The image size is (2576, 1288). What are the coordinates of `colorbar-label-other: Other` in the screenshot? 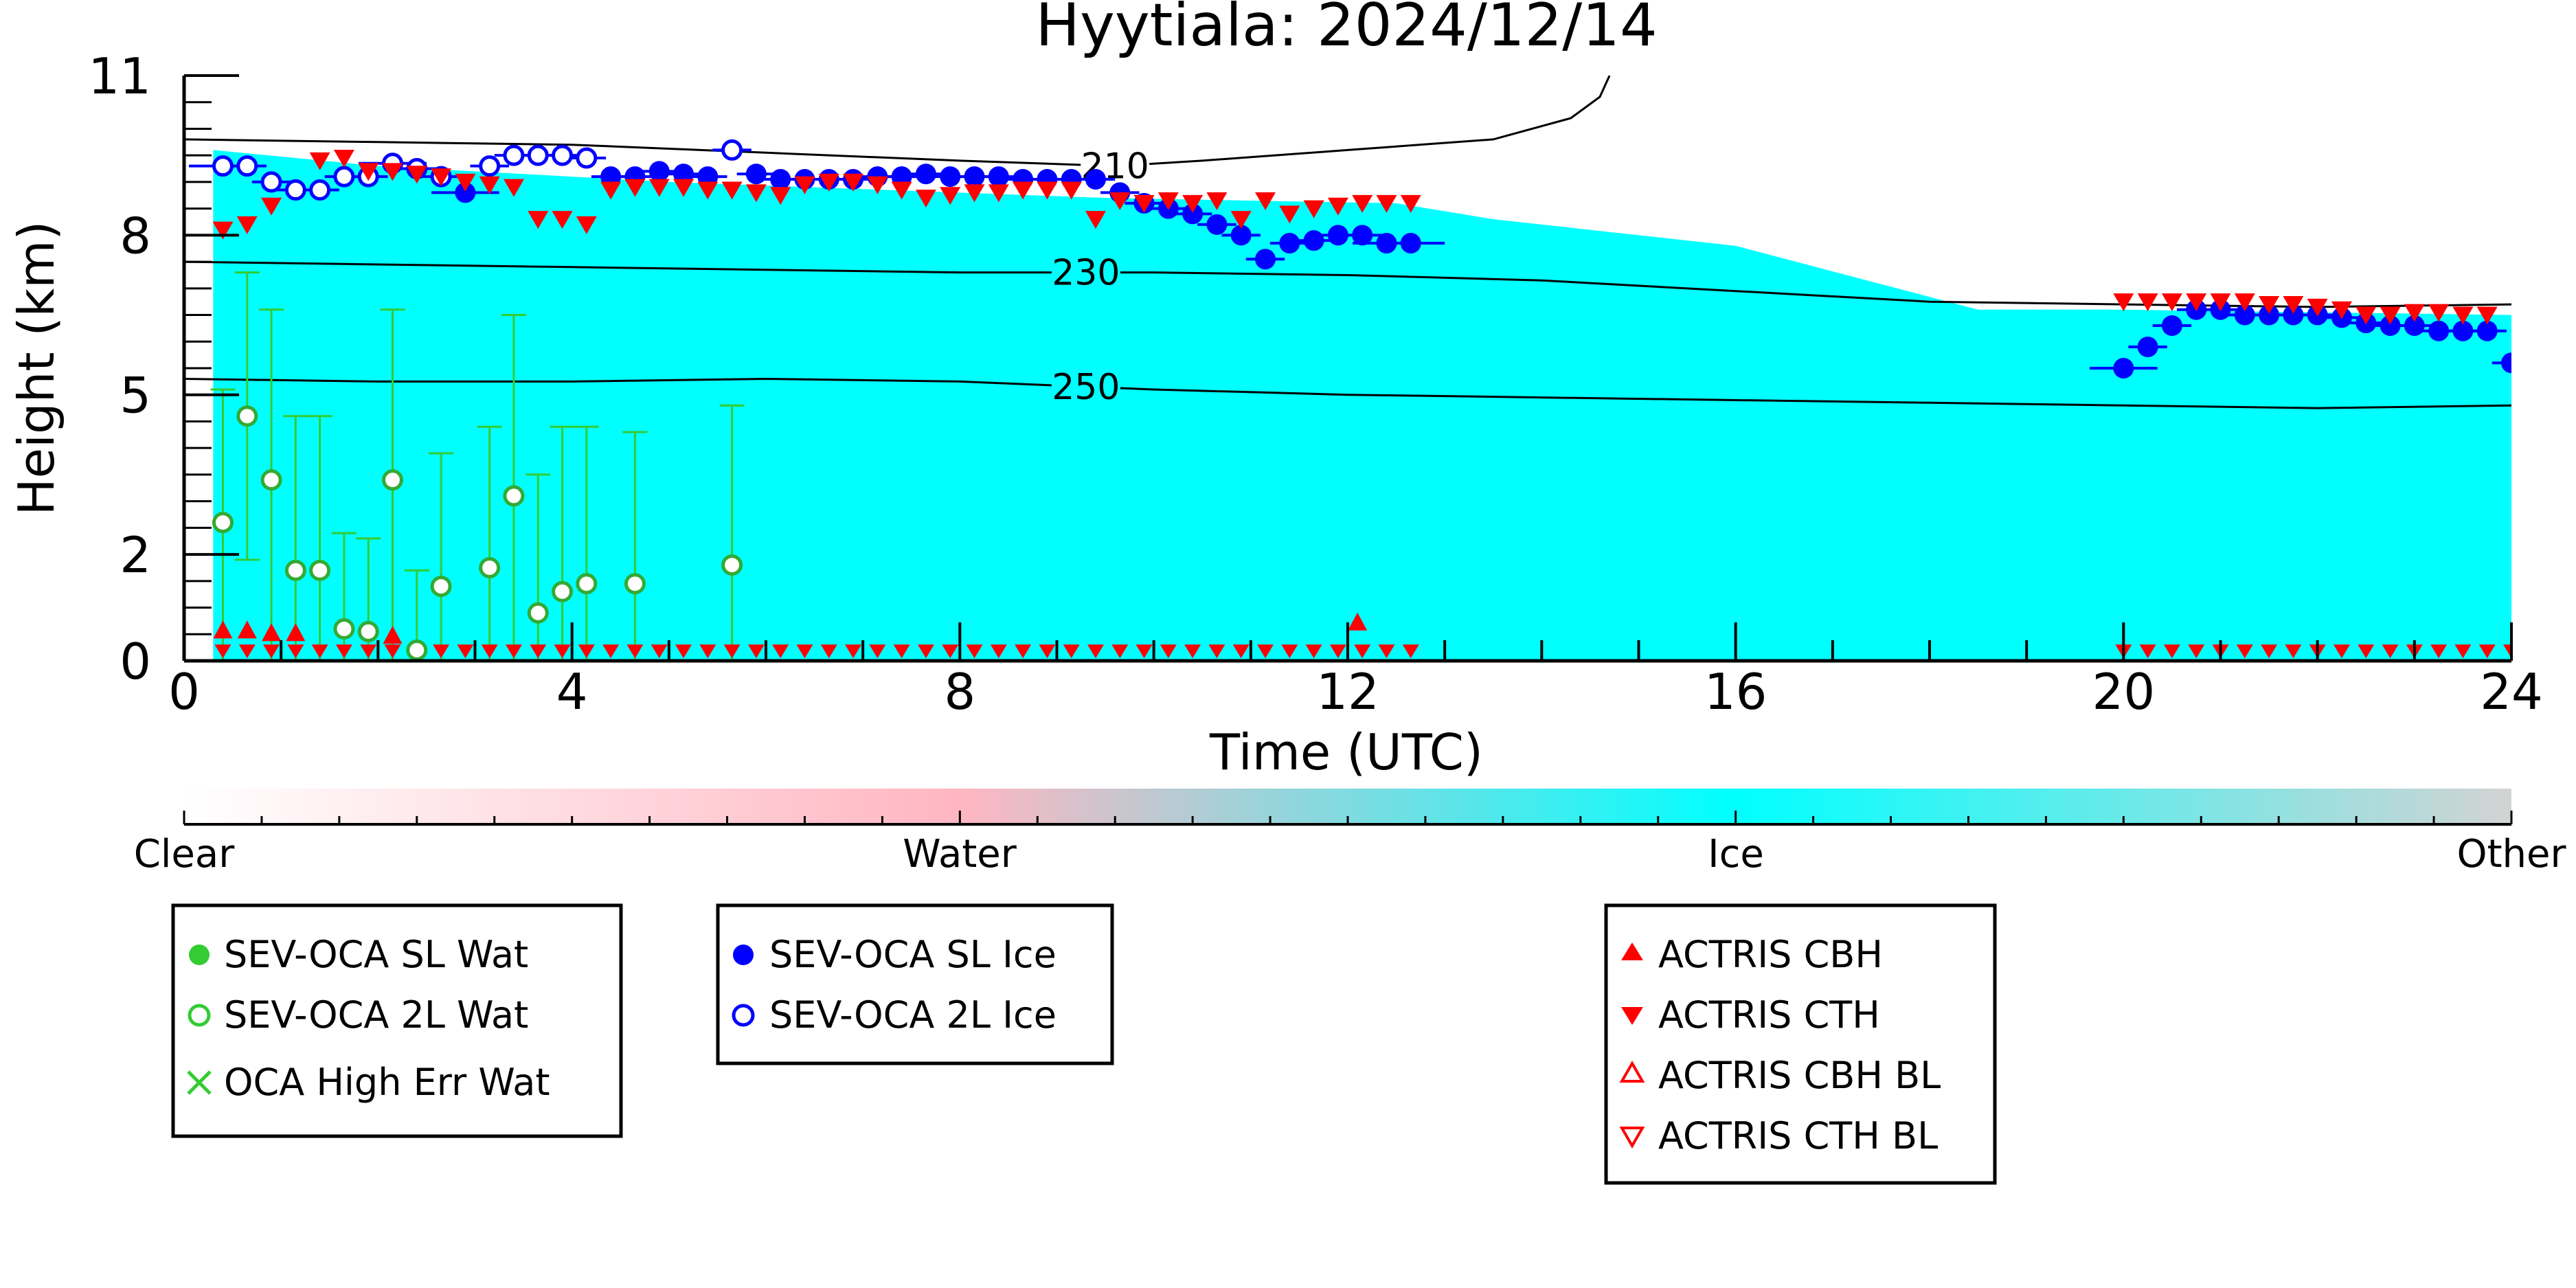 It's located at (2511, 854).